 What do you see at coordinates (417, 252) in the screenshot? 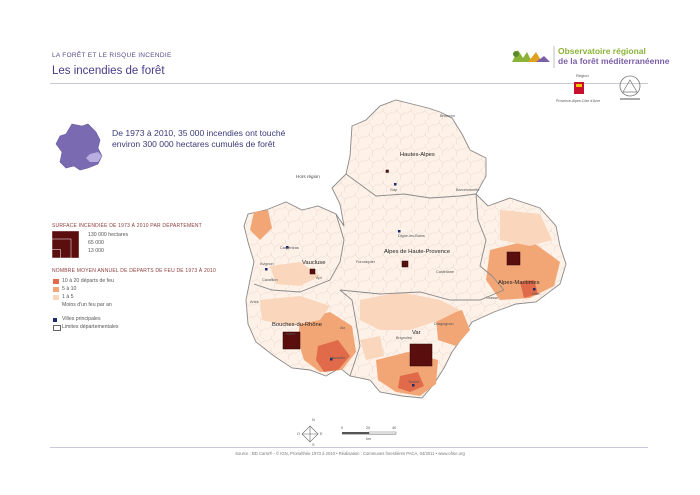
I see `label-alpes-de-haute-provence: Alpes de Haute-Provence` at bounding box center [417, 252].